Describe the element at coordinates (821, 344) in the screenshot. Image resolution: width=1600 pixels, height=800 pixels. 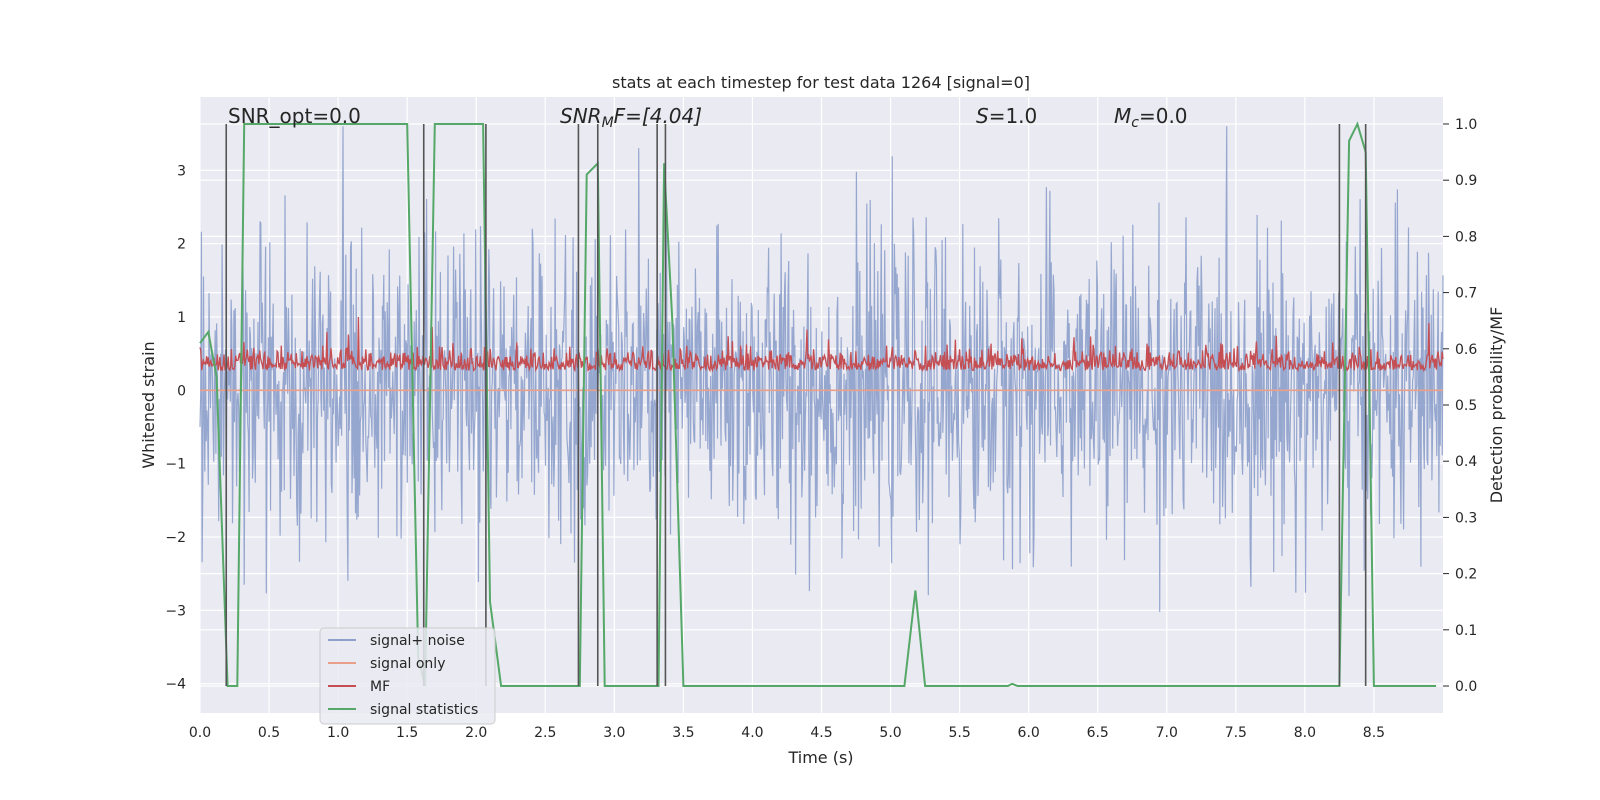
I see `series-mf` at that location.